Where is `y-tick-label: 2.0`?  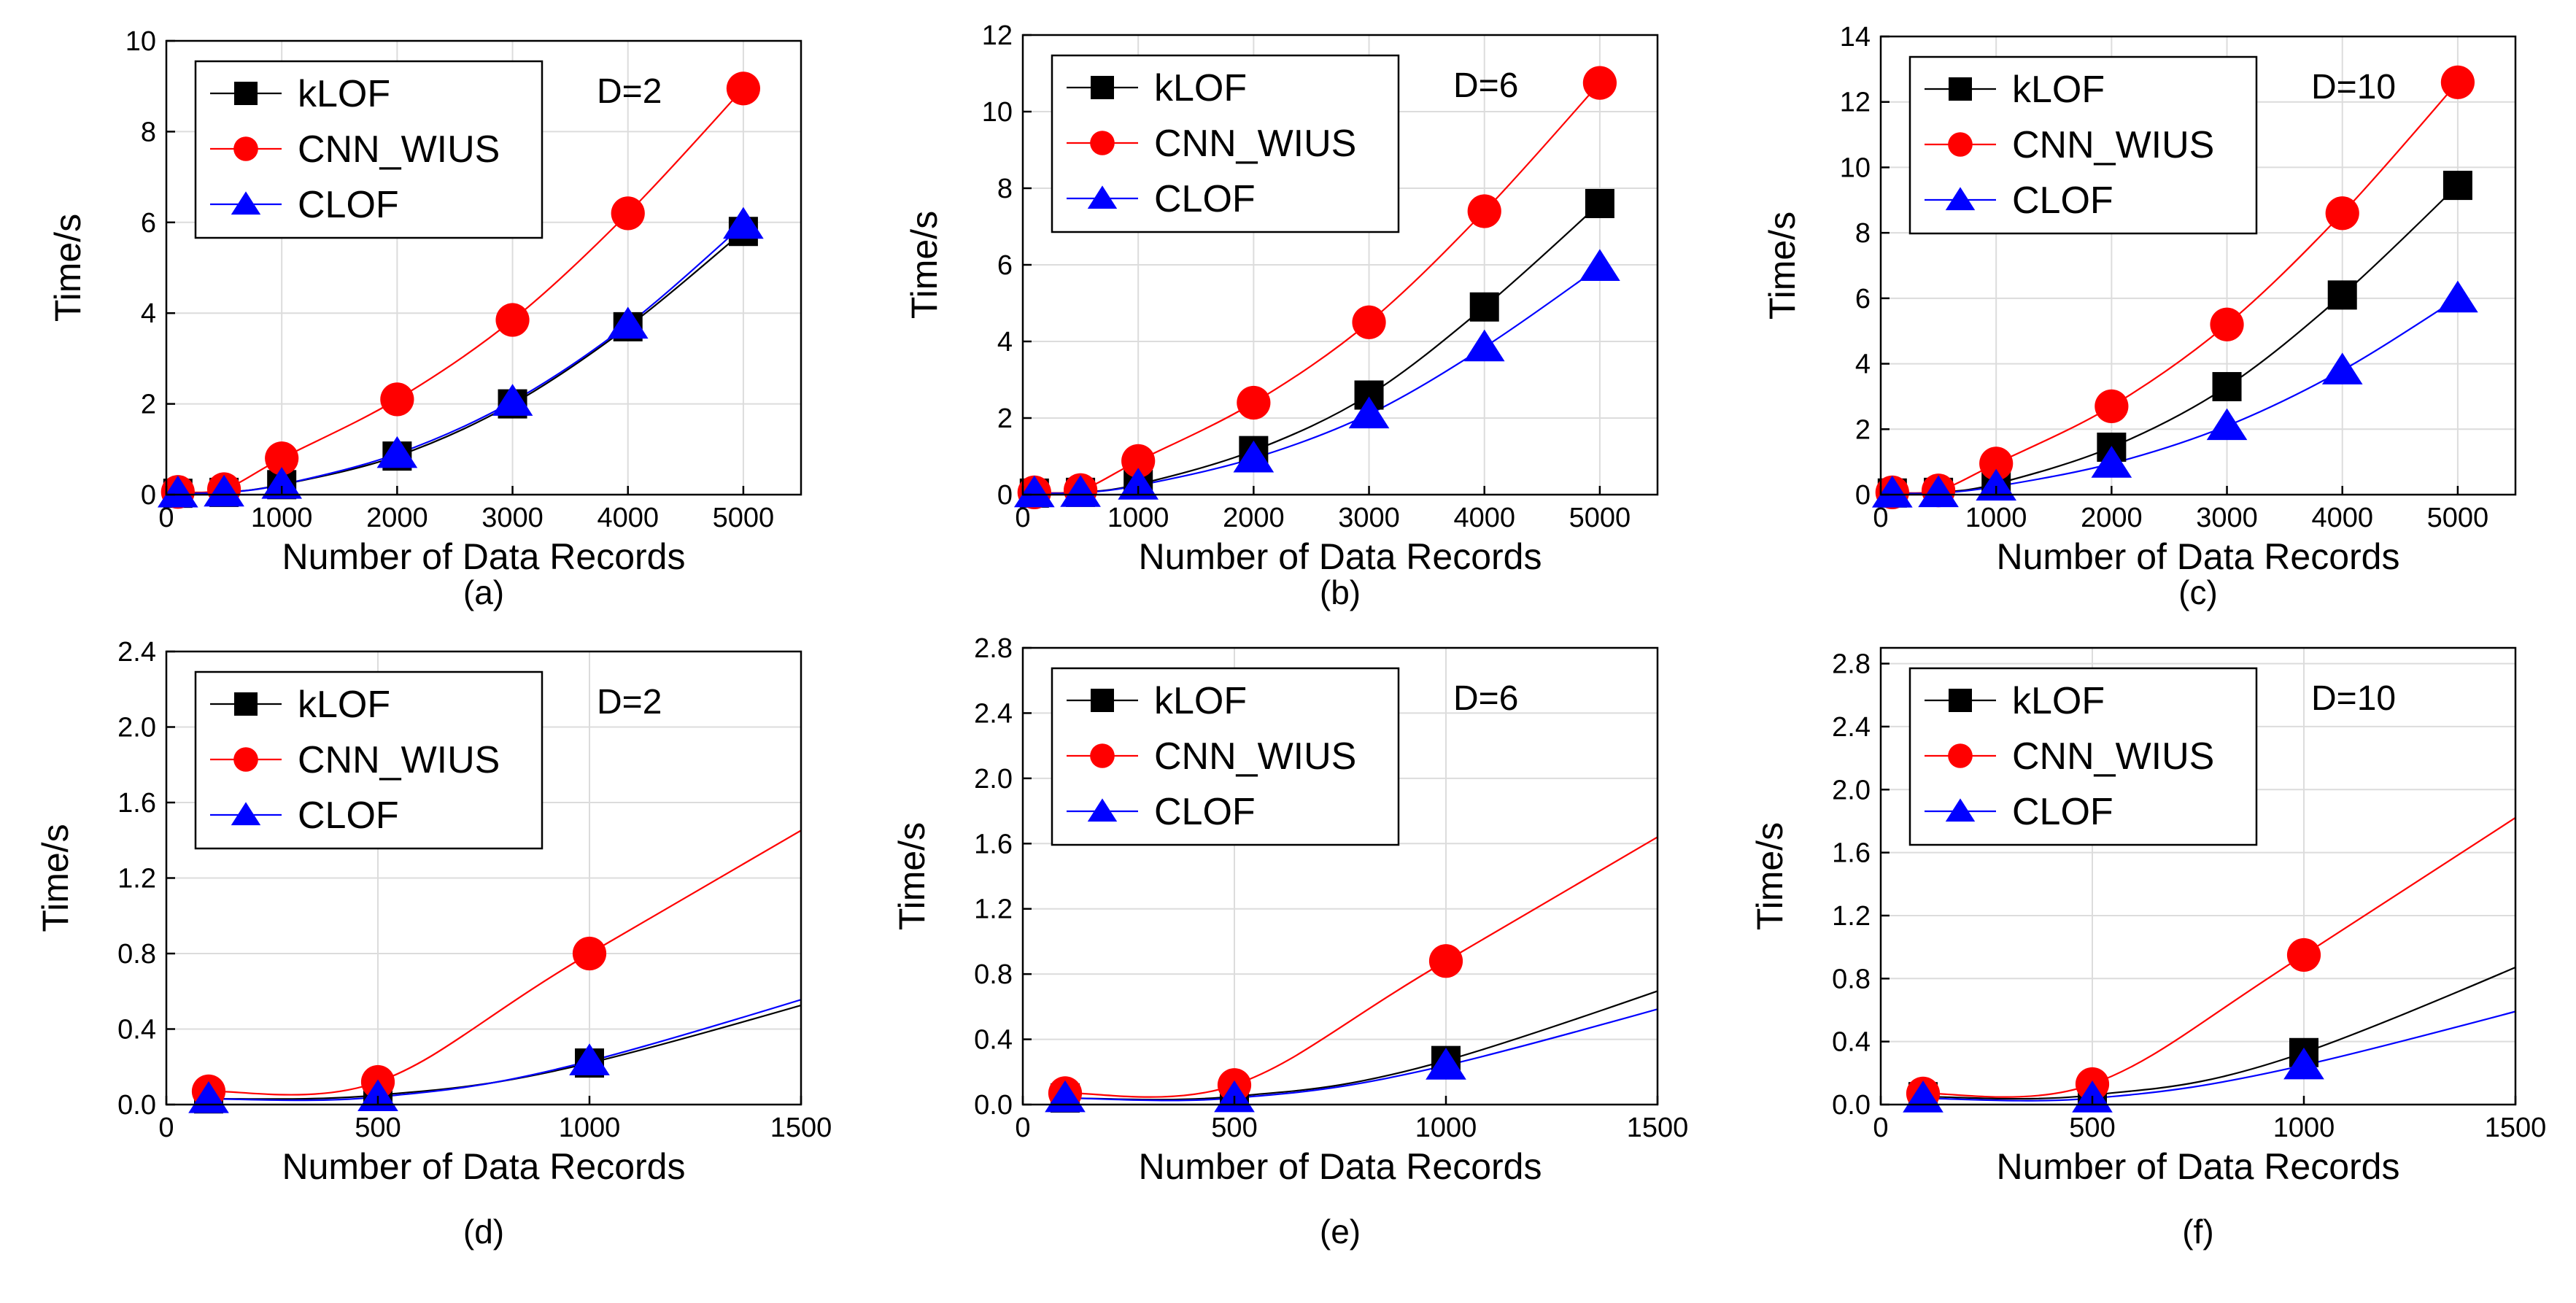
y-tick-label: 2.0 is located at coordinates (136, 728).